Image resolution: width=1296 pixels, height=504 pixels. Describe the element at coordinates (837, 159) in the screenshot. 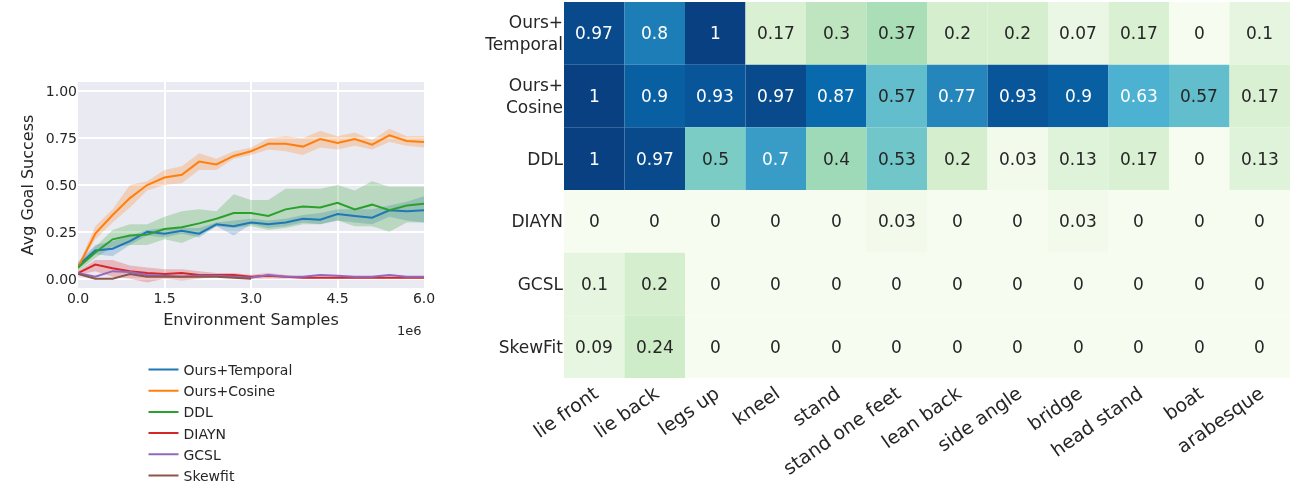

I see `data-label: 0.4` at that location.